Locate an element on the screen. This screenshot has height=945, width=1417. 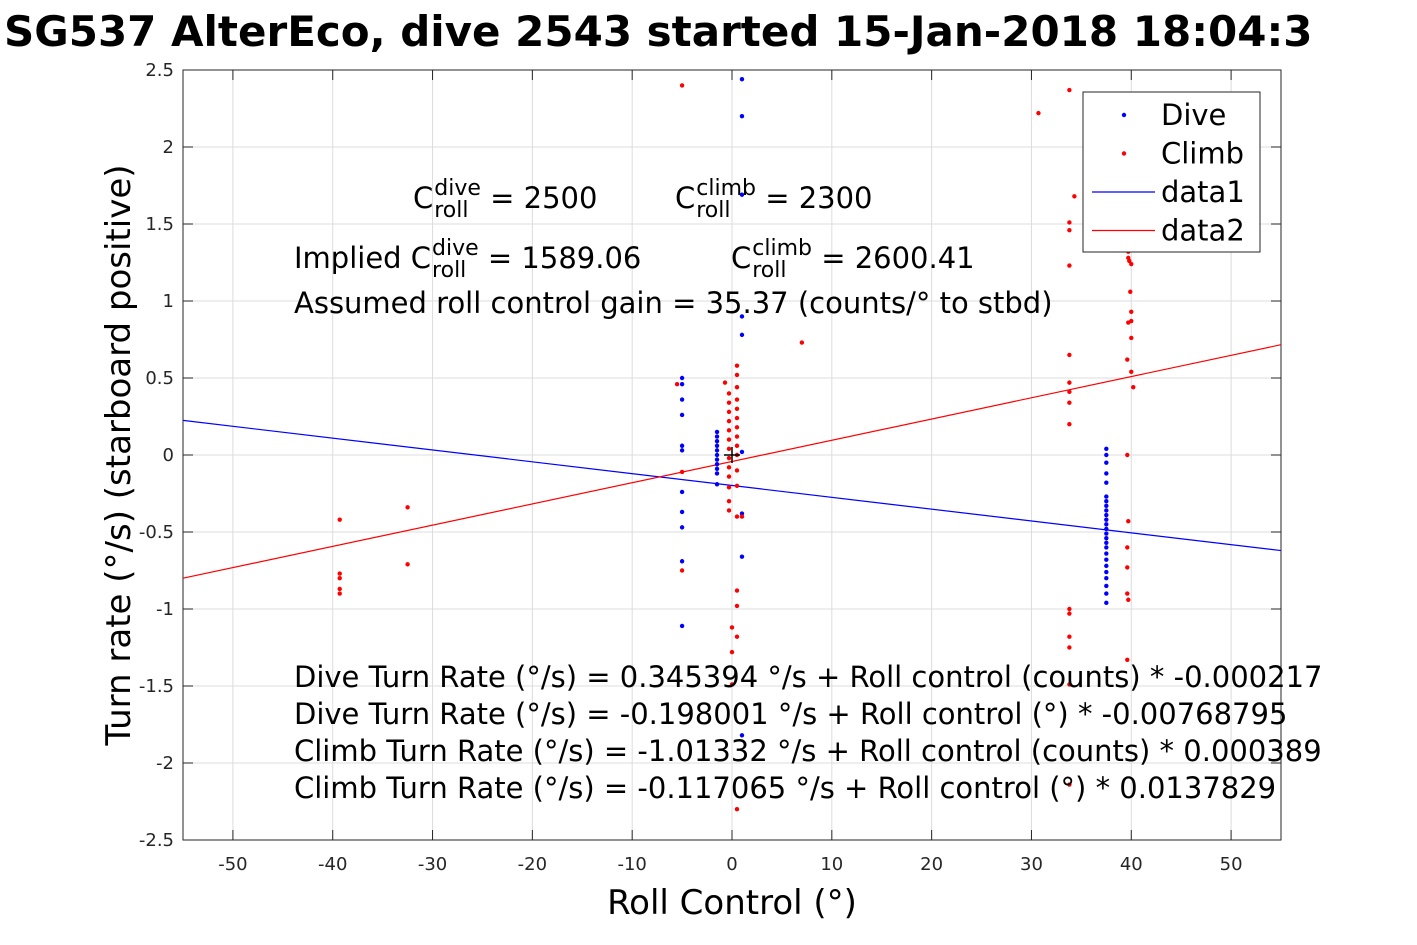
legend: Dive Climb data1 data2 is located at coordinates (1171, 172).